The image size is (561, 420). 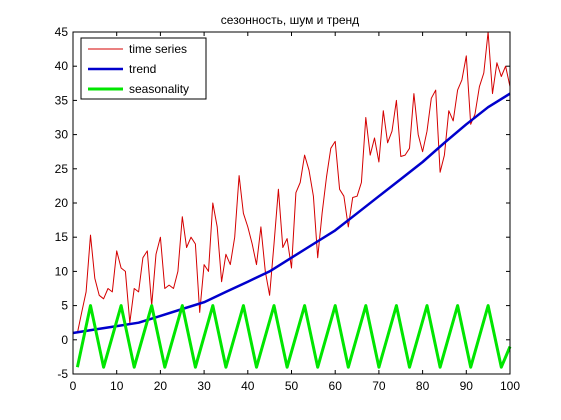 What do you see at coordinates (248, 386) in the screenshot?
I see `x-tick-label-4: 40` at bounding box center [248, 386].